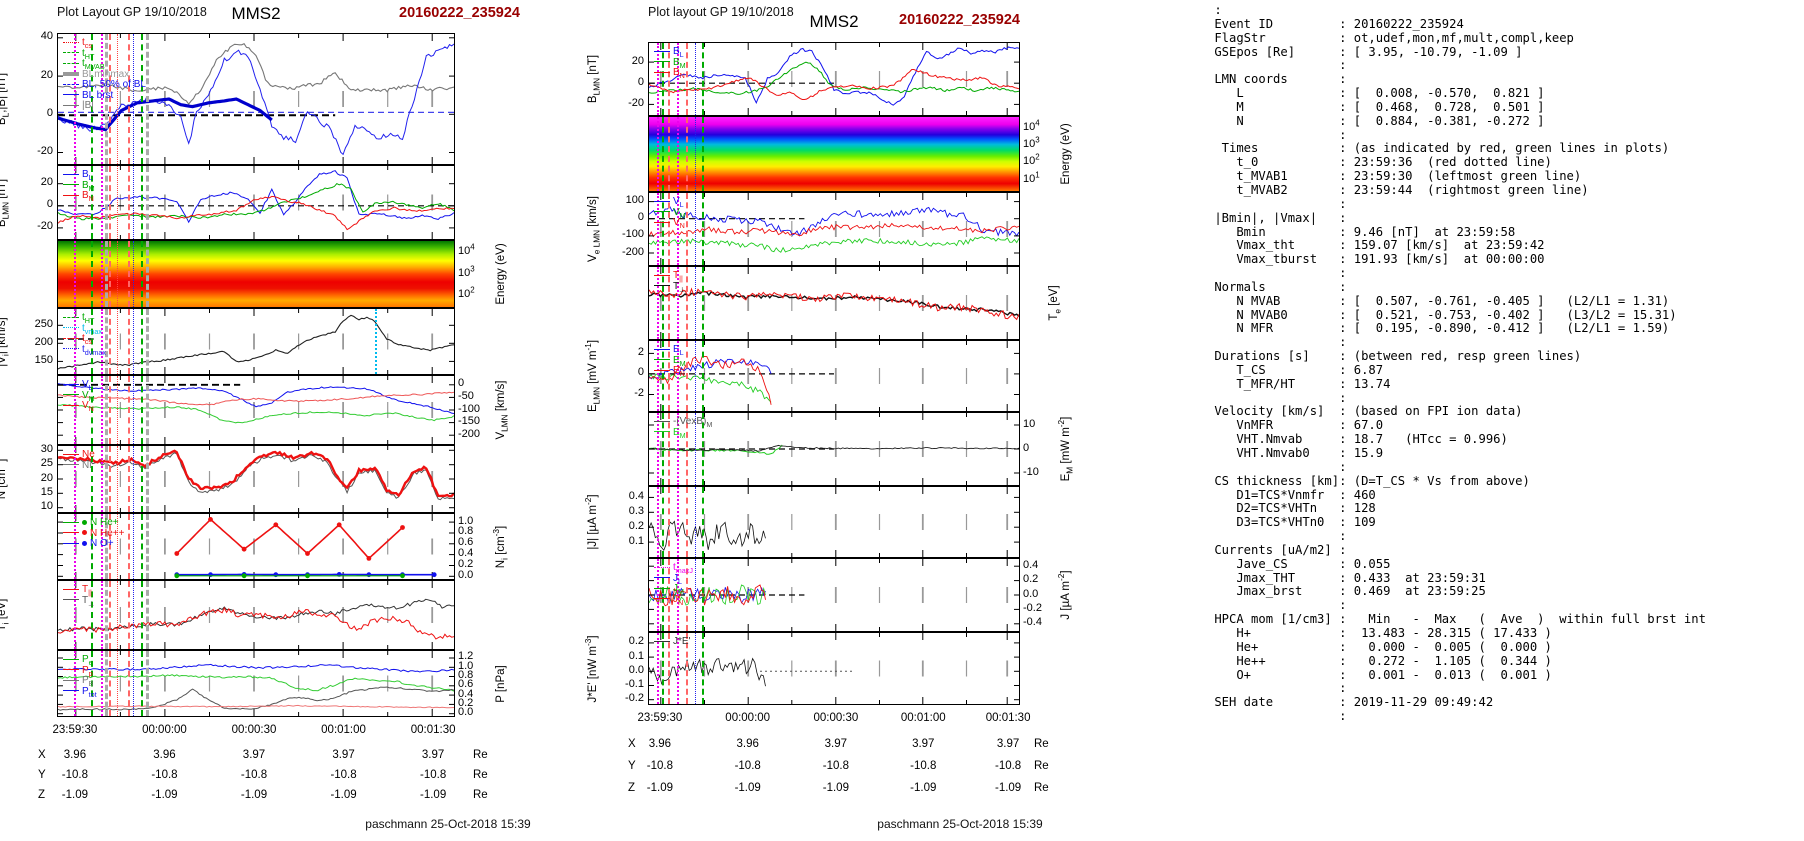 The image size is (1804, 841). What do you see at coordinates (672, 641) in the screenshot?
I see `legend-item: J*E'` at bounding box center [672, 641].